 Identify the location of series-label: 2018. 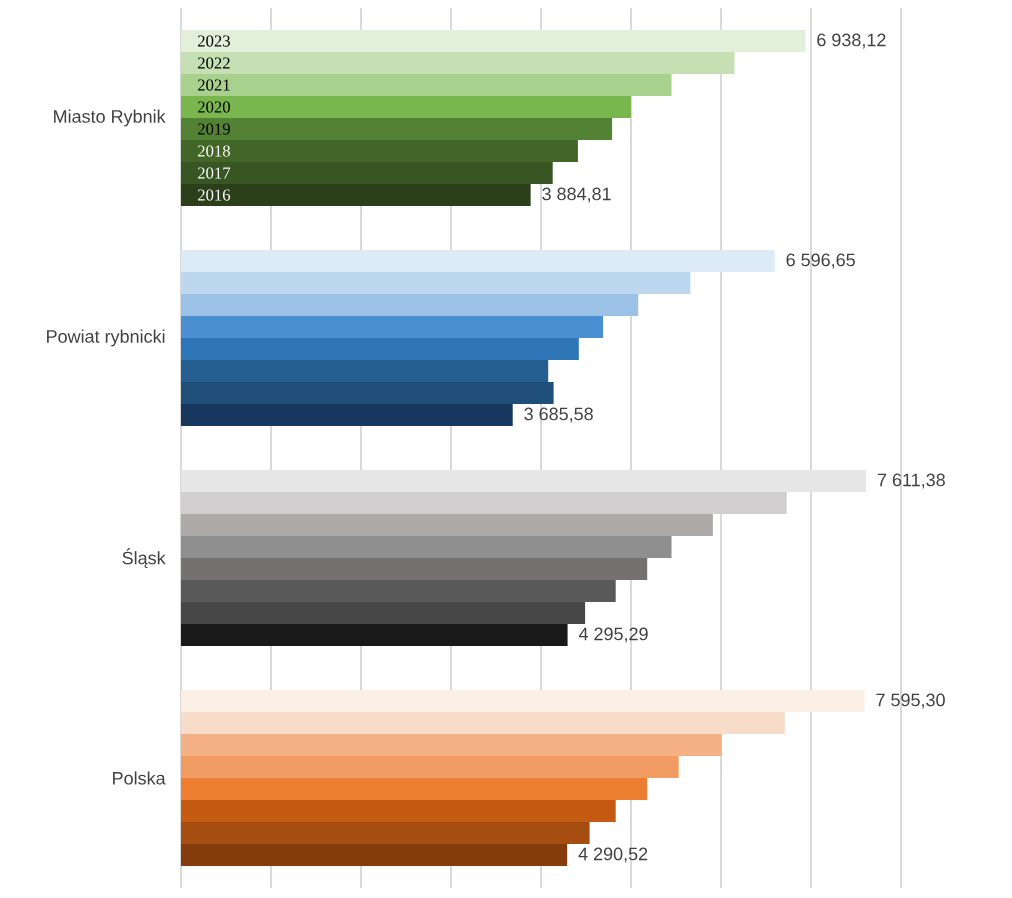
(214, 151).